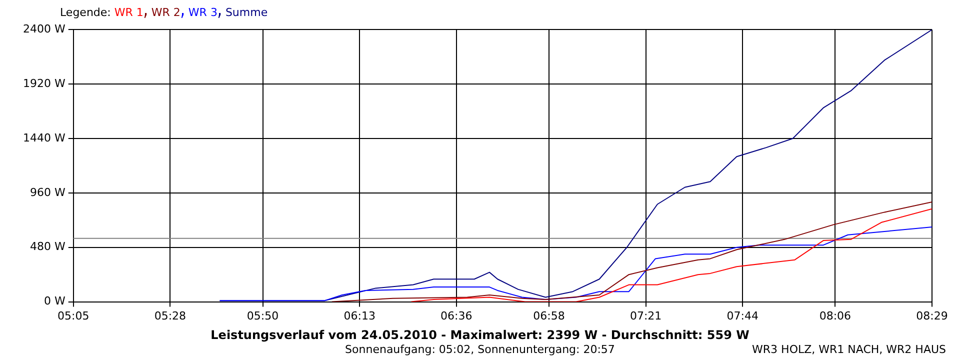 The height and width of the screenshot is (360, 960). Describe the element at coordinates (74, 315) in the screenshot. I see `x-tick-label: 05:05` at that location.